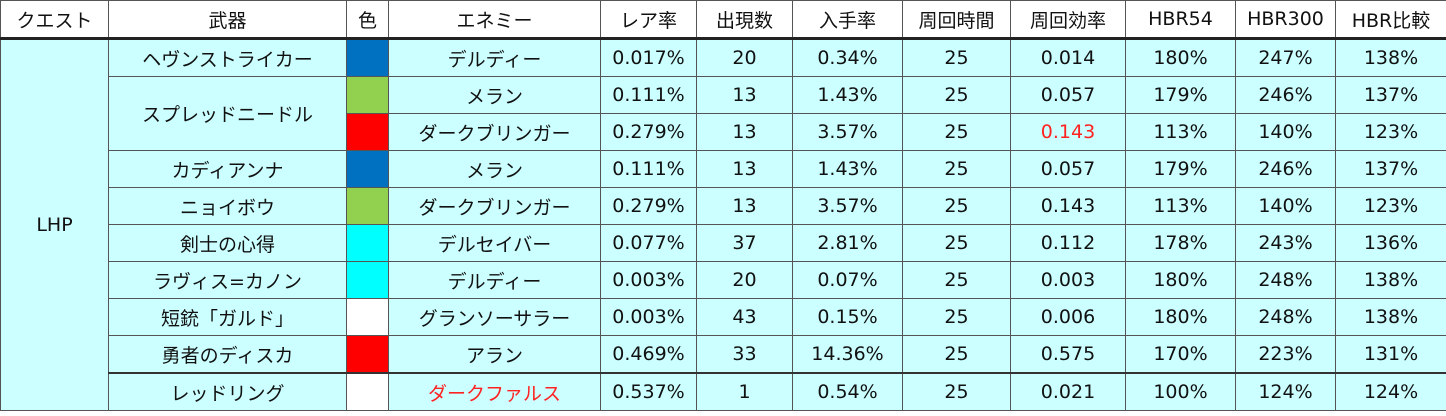  Describe the element at coordinates (847, 95) in the screenshot. I see `drop-rate-cell: 1.43%` at that location.